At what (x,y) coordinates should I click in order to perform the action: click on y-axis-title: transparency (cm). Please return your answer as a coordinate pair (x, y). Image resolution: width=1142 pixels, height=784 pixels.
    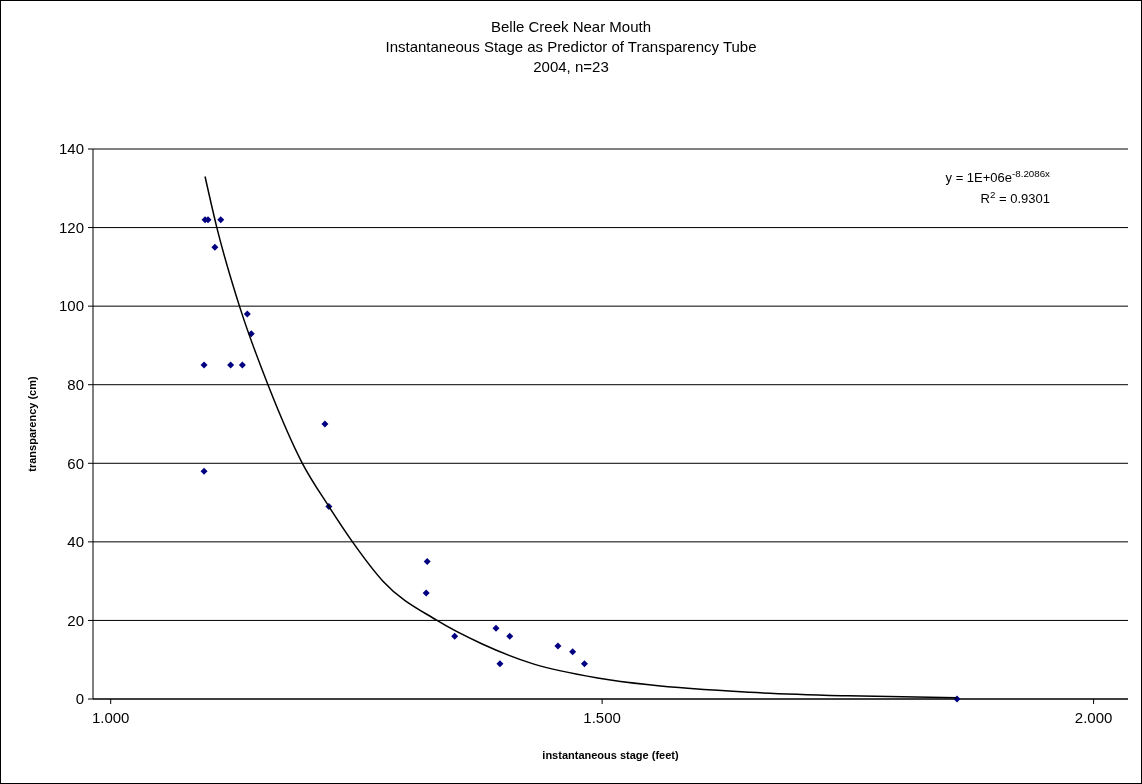
    Looking at the image, I should click on (32, 423).